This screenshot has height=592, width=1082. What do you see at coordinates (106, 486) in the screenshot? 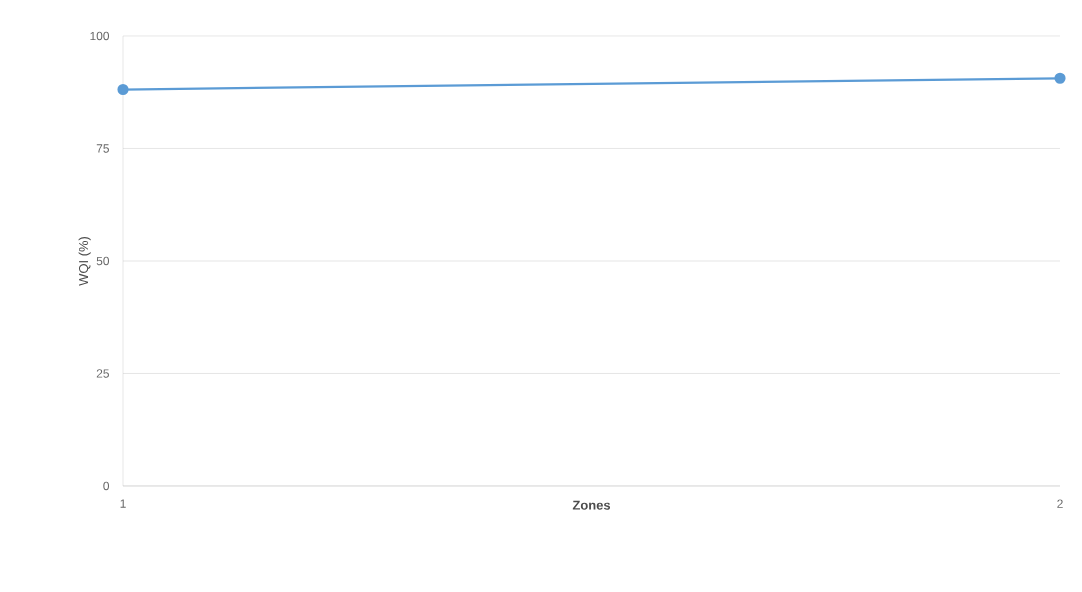
I see `y-tick-label: 0` at bounding box center [106, 486].